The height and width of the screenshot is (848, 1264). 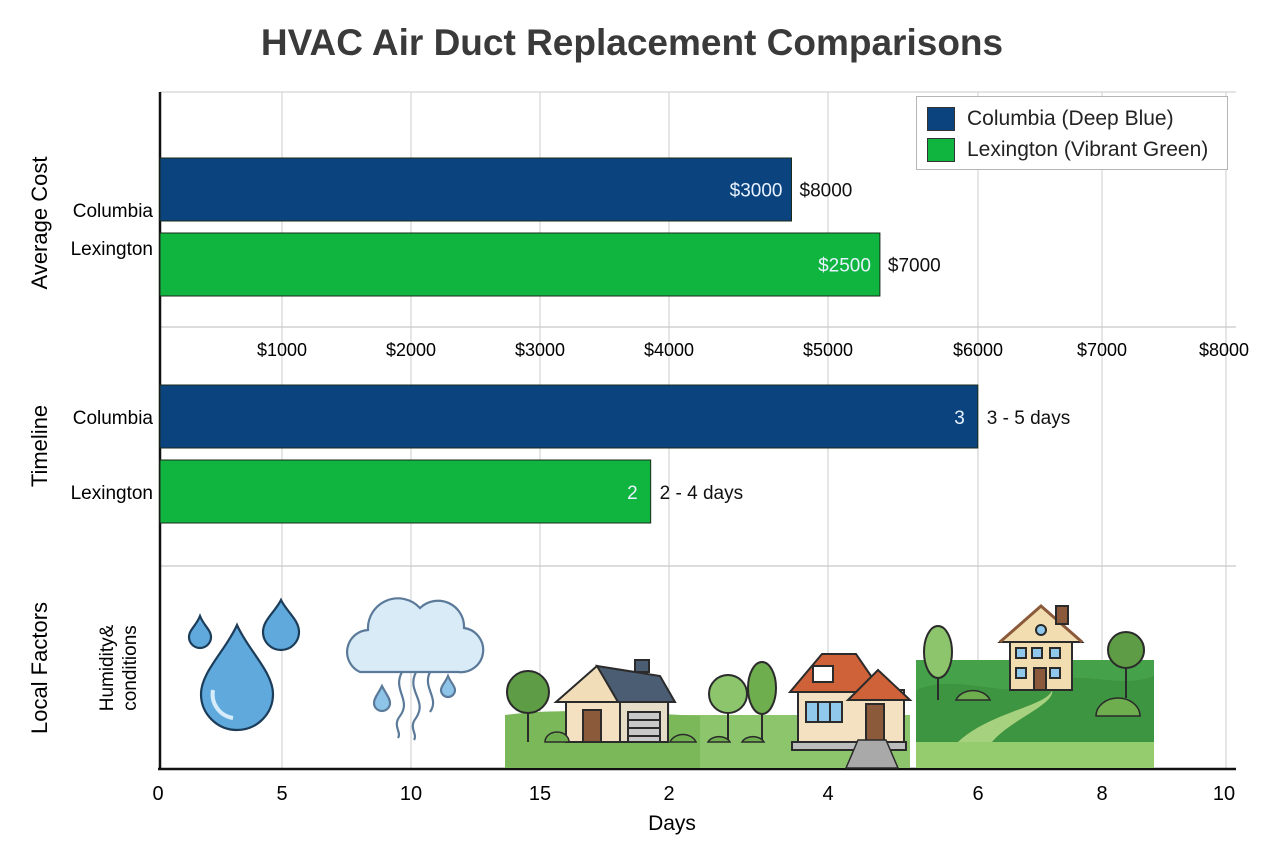 What do you see at coordinates (672, 823) in the screenshot?
I see `x-axis-label: Days` at bounding box center [672, 823].